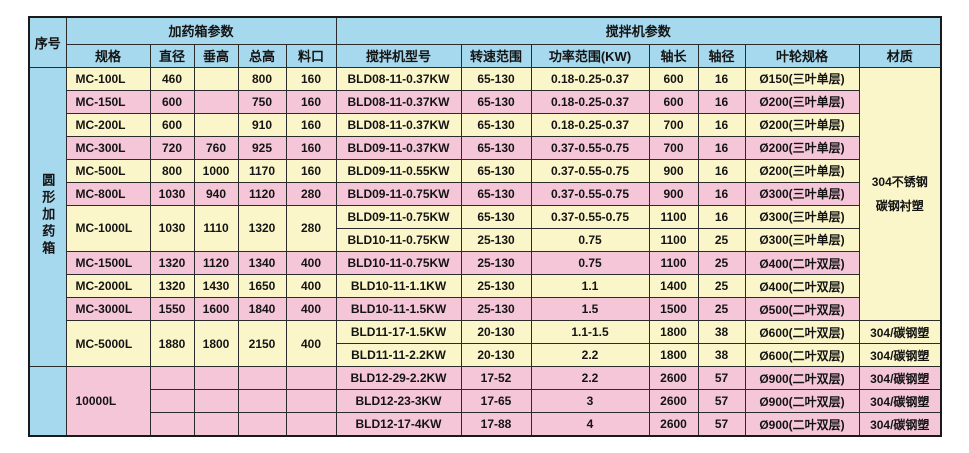  Describe the element at coordinates (216, 344) in the screenshot. I see `cell-vertical-height: 1800` at that location.